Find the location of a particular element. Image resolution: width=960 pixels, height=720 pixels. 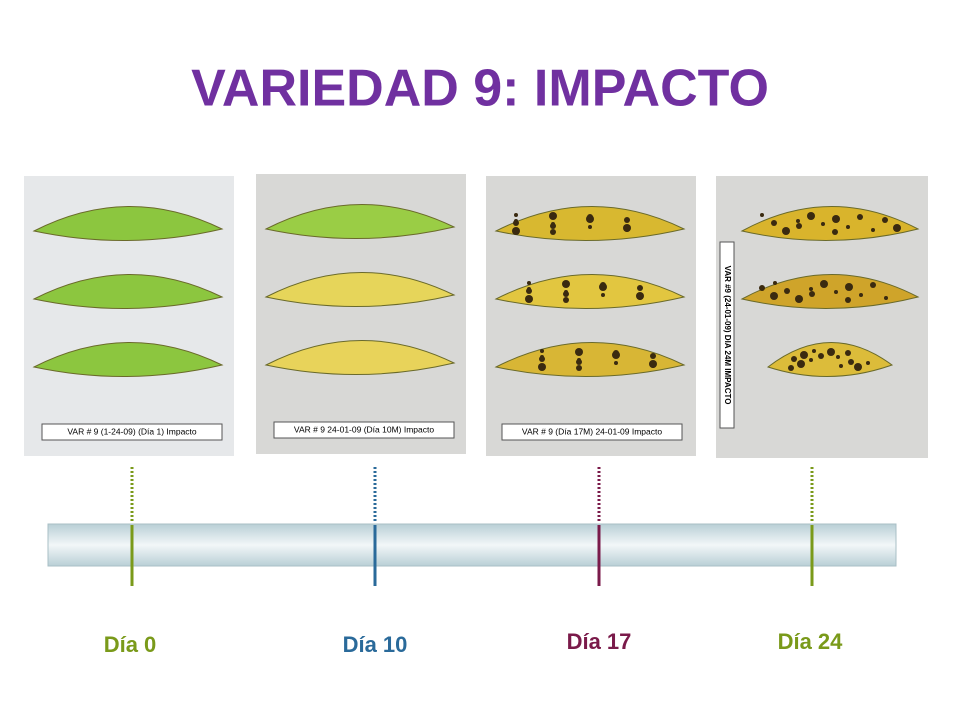

photo: VAR # 9 (1-24-09) (Día 1) Impacto is located at coordinates (129, 316).